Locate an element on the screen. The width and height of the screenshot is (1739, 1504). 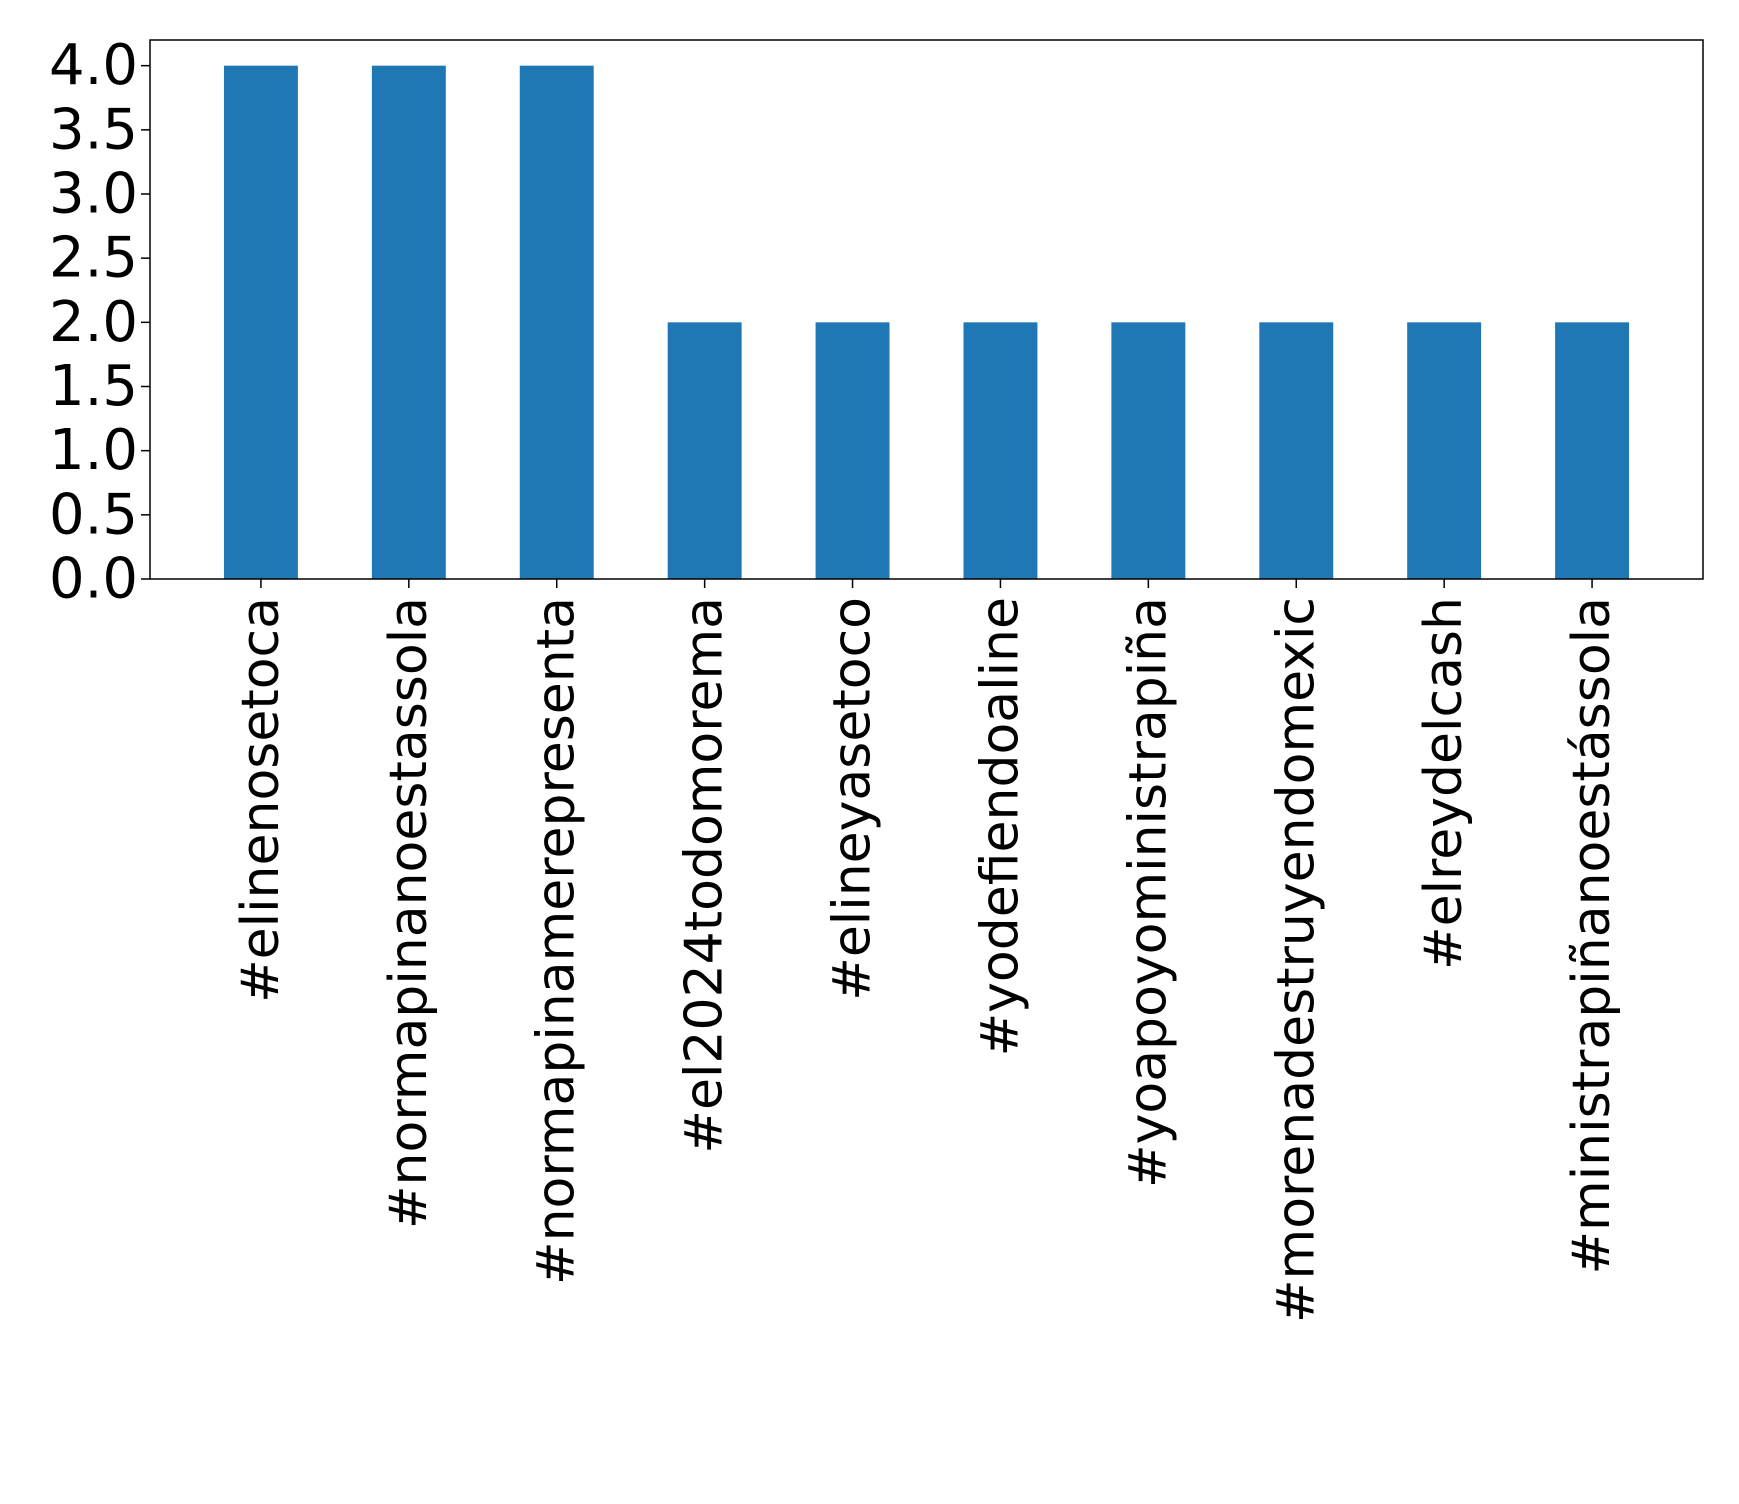
y-tick-label-8: 4.0 is located at coordinates (93, 65).